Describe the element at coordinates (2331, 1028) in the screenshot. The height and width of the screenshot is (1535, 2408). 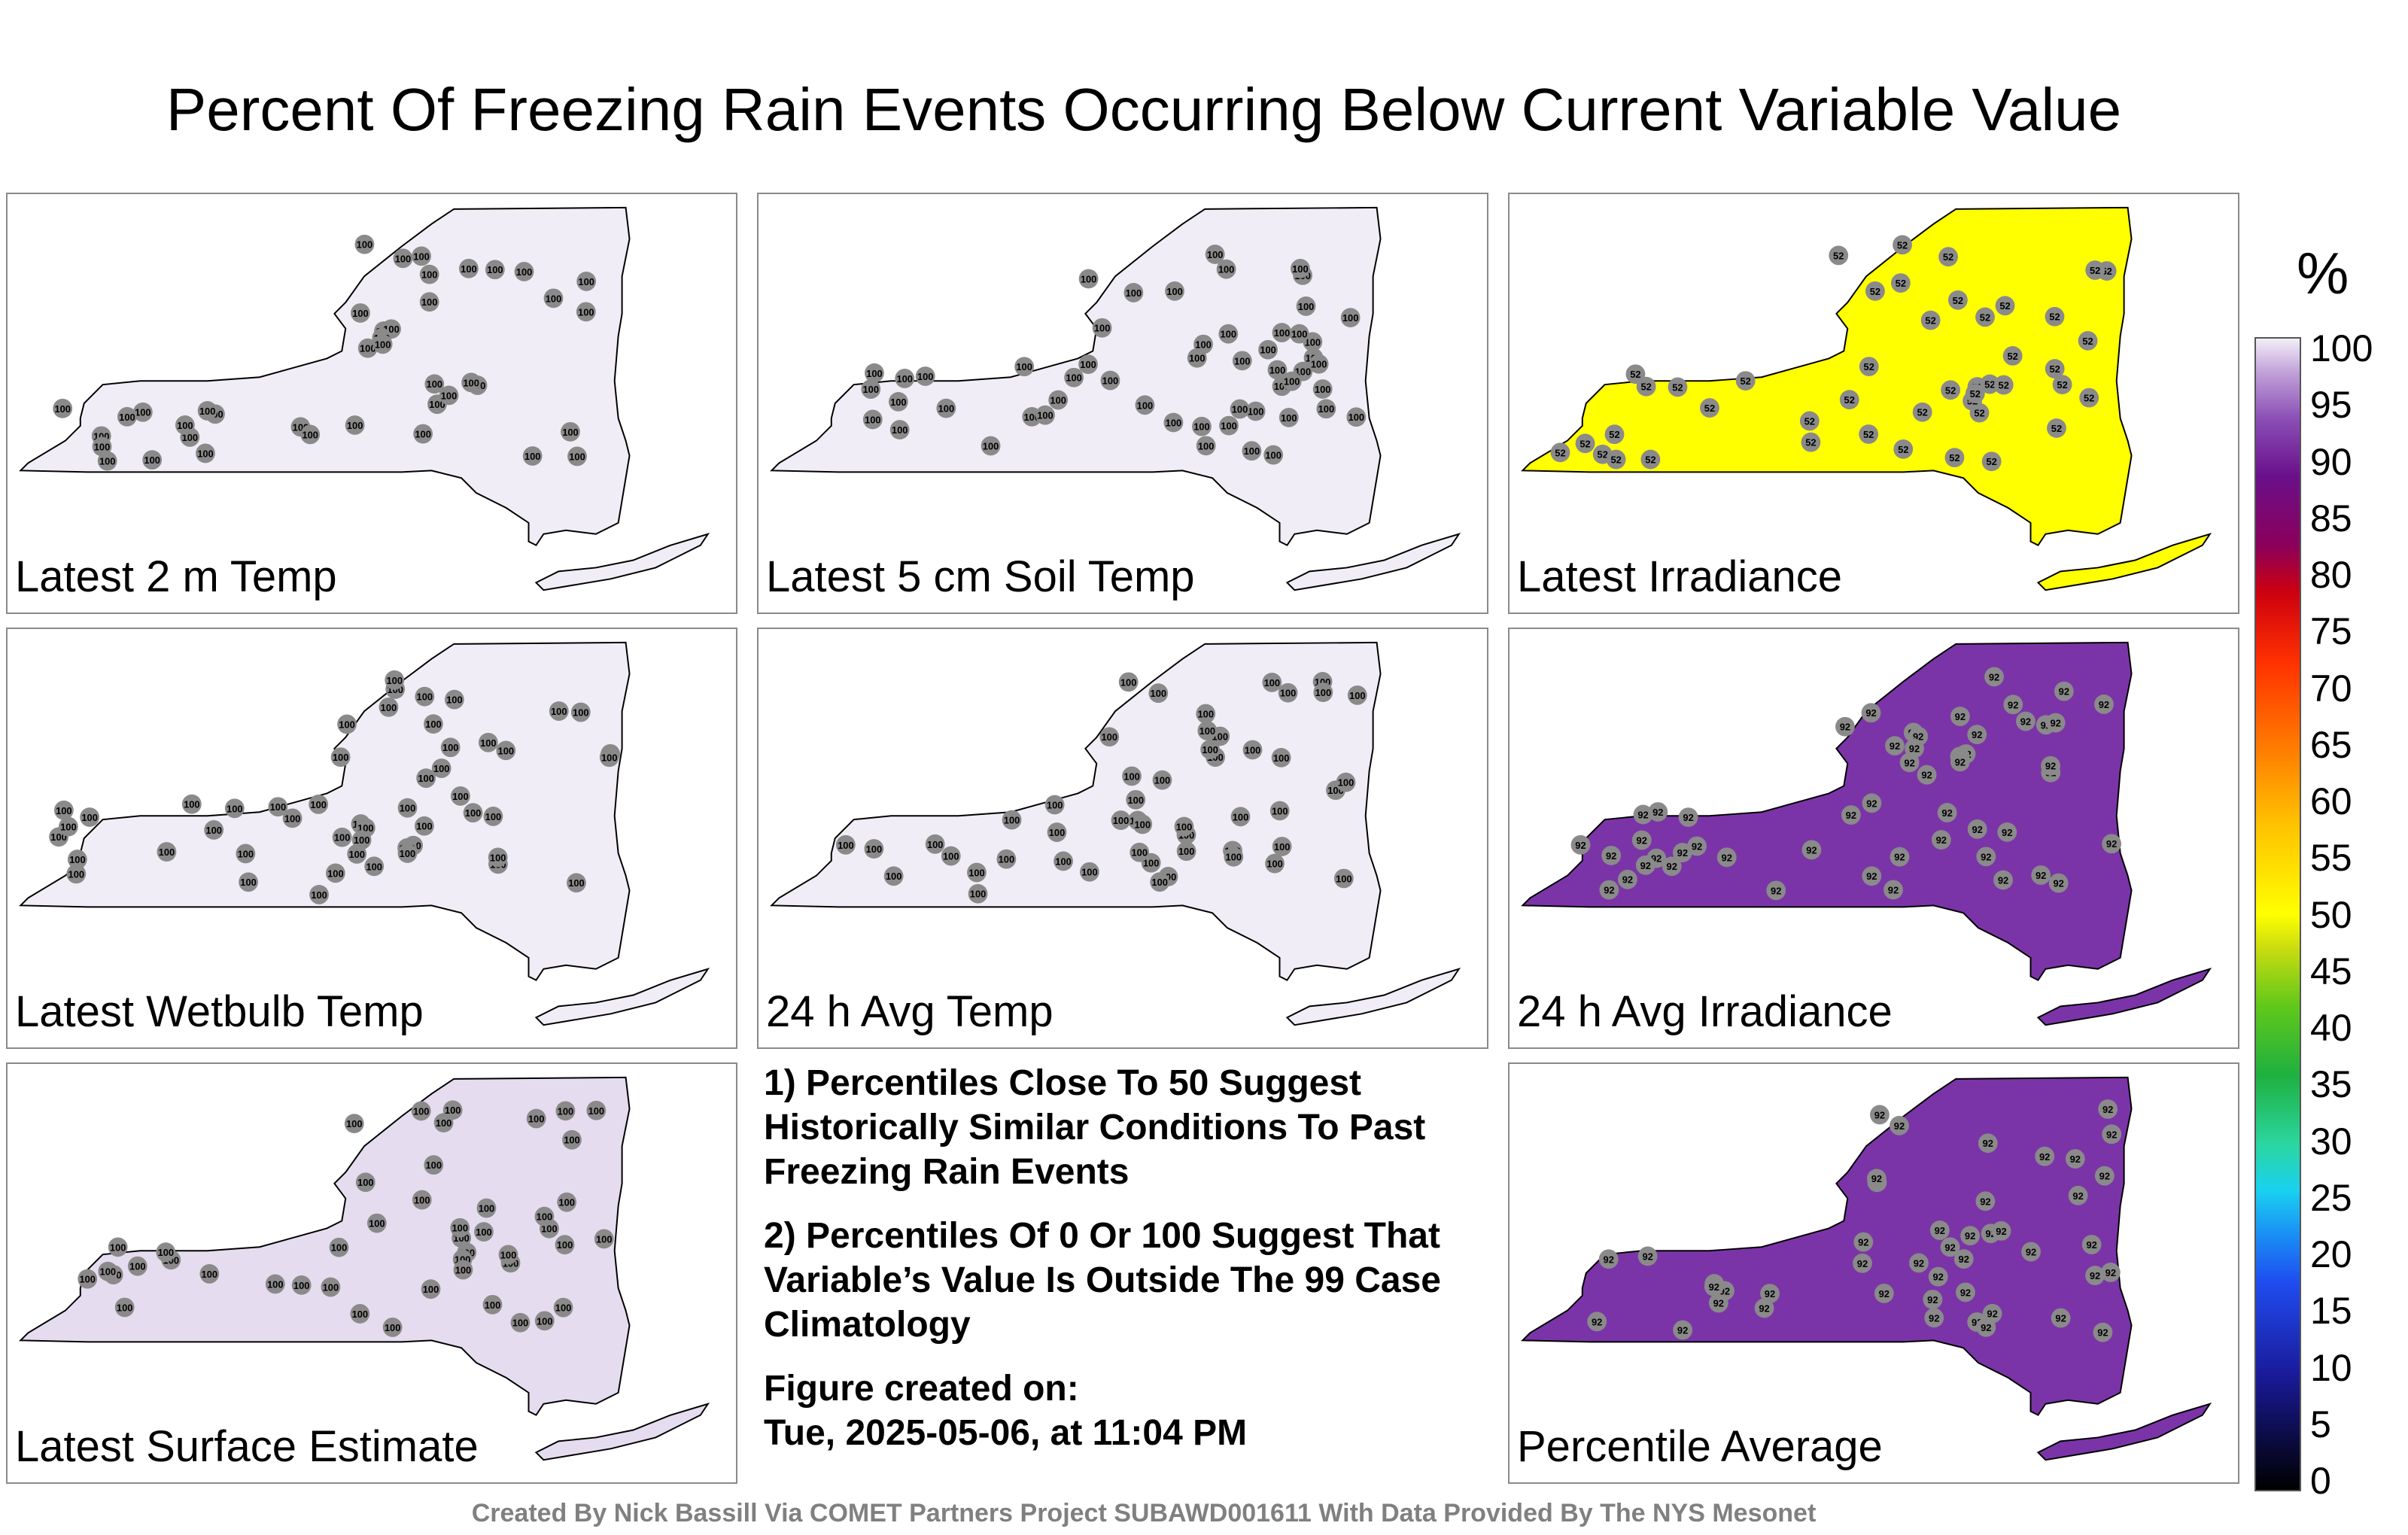
I see `colorbar-tick-label: 40` at that location.